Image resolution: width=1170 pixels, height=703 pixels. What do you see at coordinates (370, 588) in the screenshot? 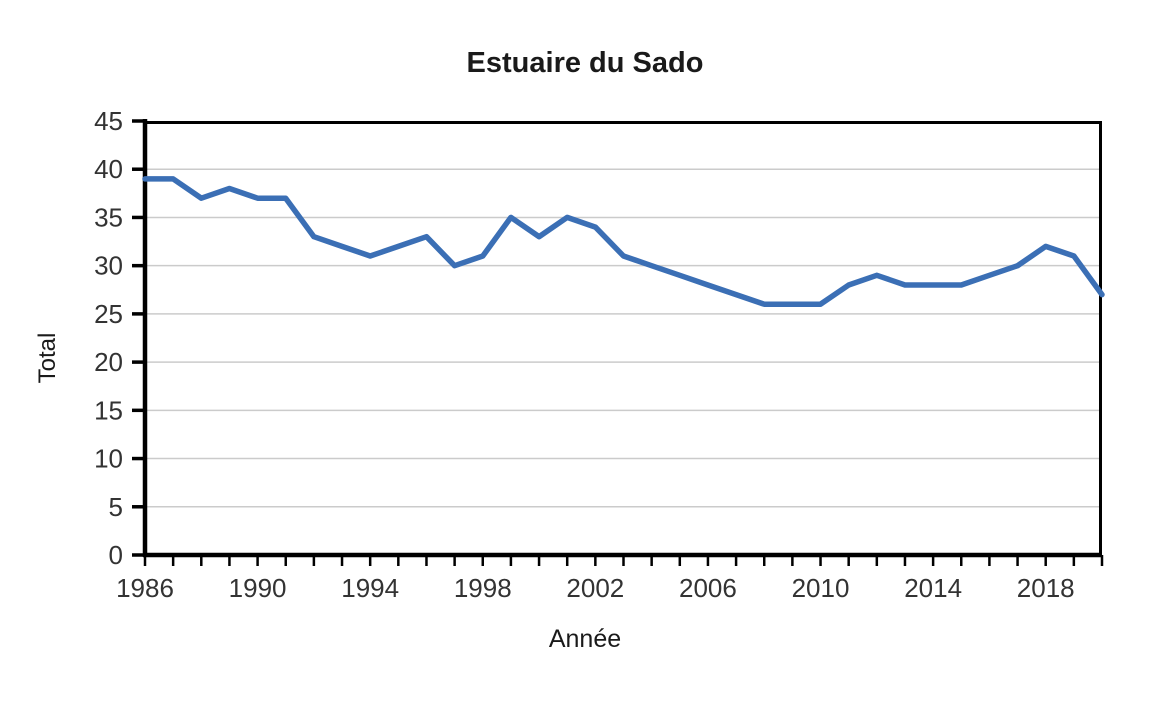
I see `x-tick-label: 1994` at bounding box center [370, 588].